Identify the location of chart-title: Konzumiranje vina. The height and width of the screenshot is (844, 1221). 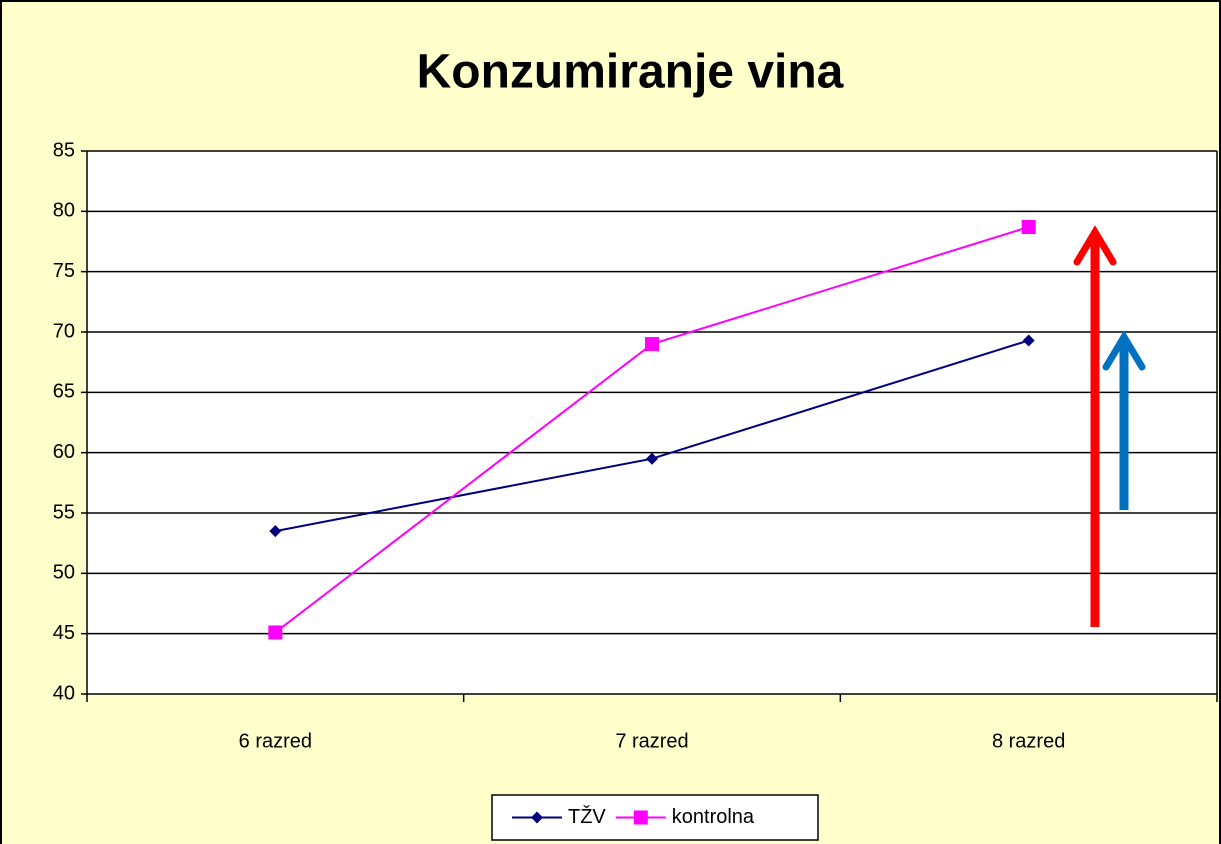
(630, 72).